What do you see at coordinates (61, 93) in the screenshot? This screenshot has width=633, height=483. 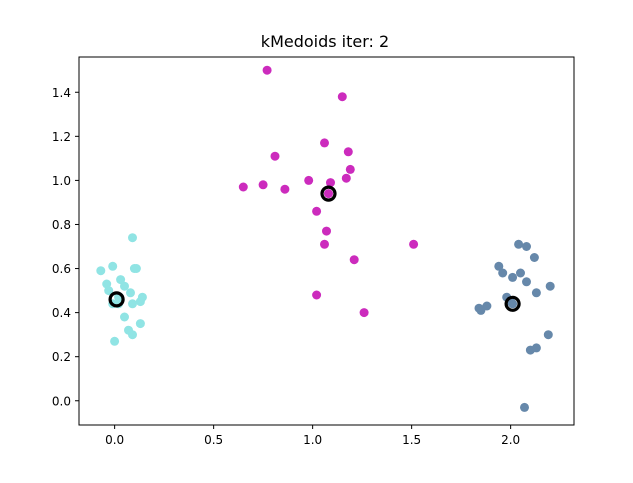 I see `y-tick-label: 1.4` at bounding box center [61, 93].